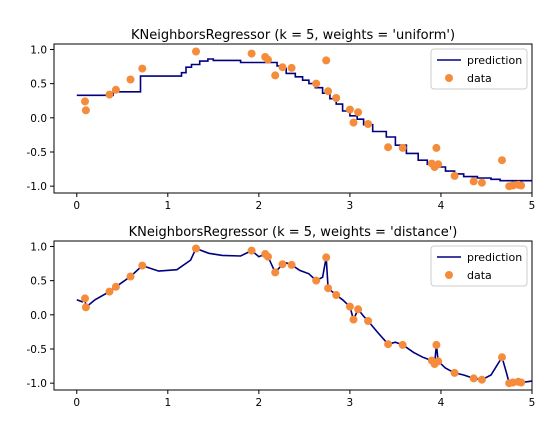 This screenshot has width=554, height=422. I want to click on y-tick-label: 0.0, so click(38, 316).